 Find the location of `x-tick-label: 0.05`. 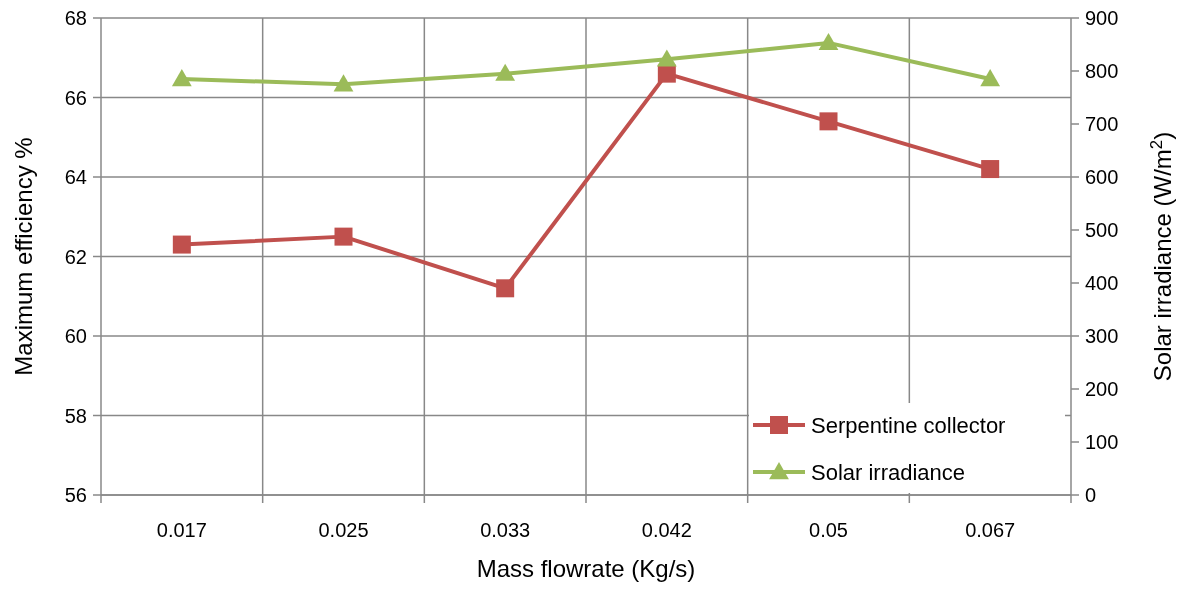

x-tick-label: 0.05 is located at coordinates (828, 530).